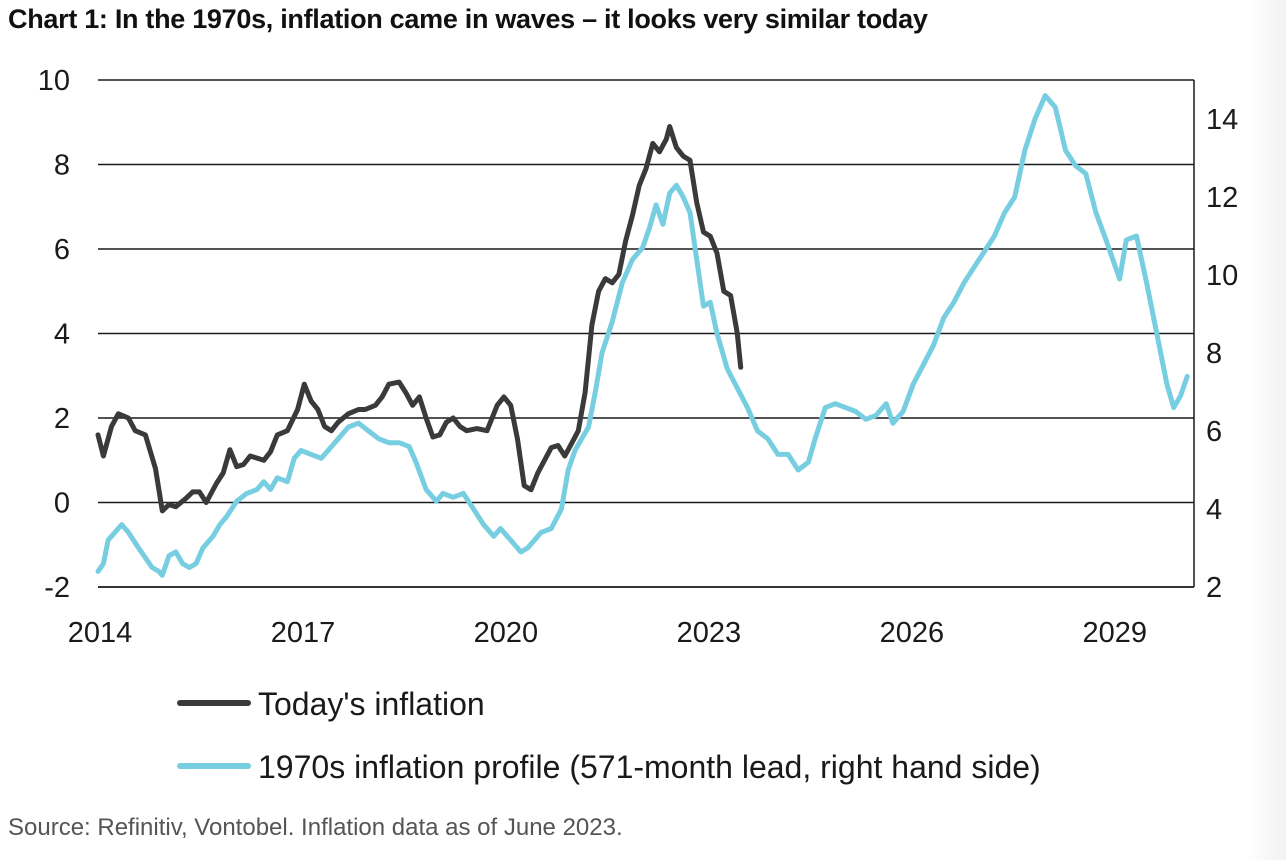  What do you see at coordinates (62, 250) in the screenshot?
I see `y-left-tick-label: 6` at bounding box center [62, 250].